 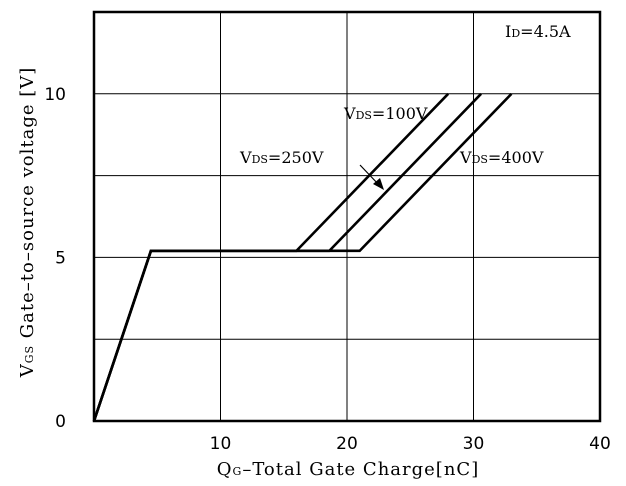 What do you see at coordinates (538, 31) in the screenshot?
I see `annotation-id: ID=4.5A` at bounding box center [538, 31].